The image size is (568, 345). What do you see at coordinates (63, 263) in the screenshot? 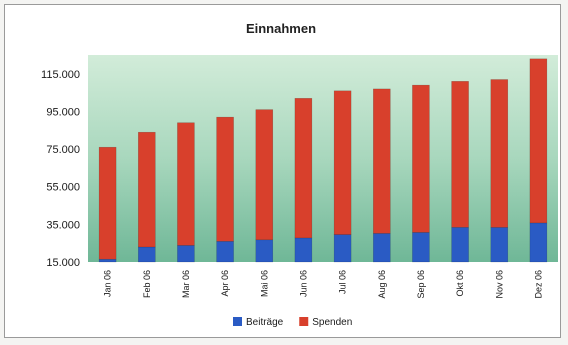
I see `y-tick-label: 15.000` at bounding box center [63, 263].